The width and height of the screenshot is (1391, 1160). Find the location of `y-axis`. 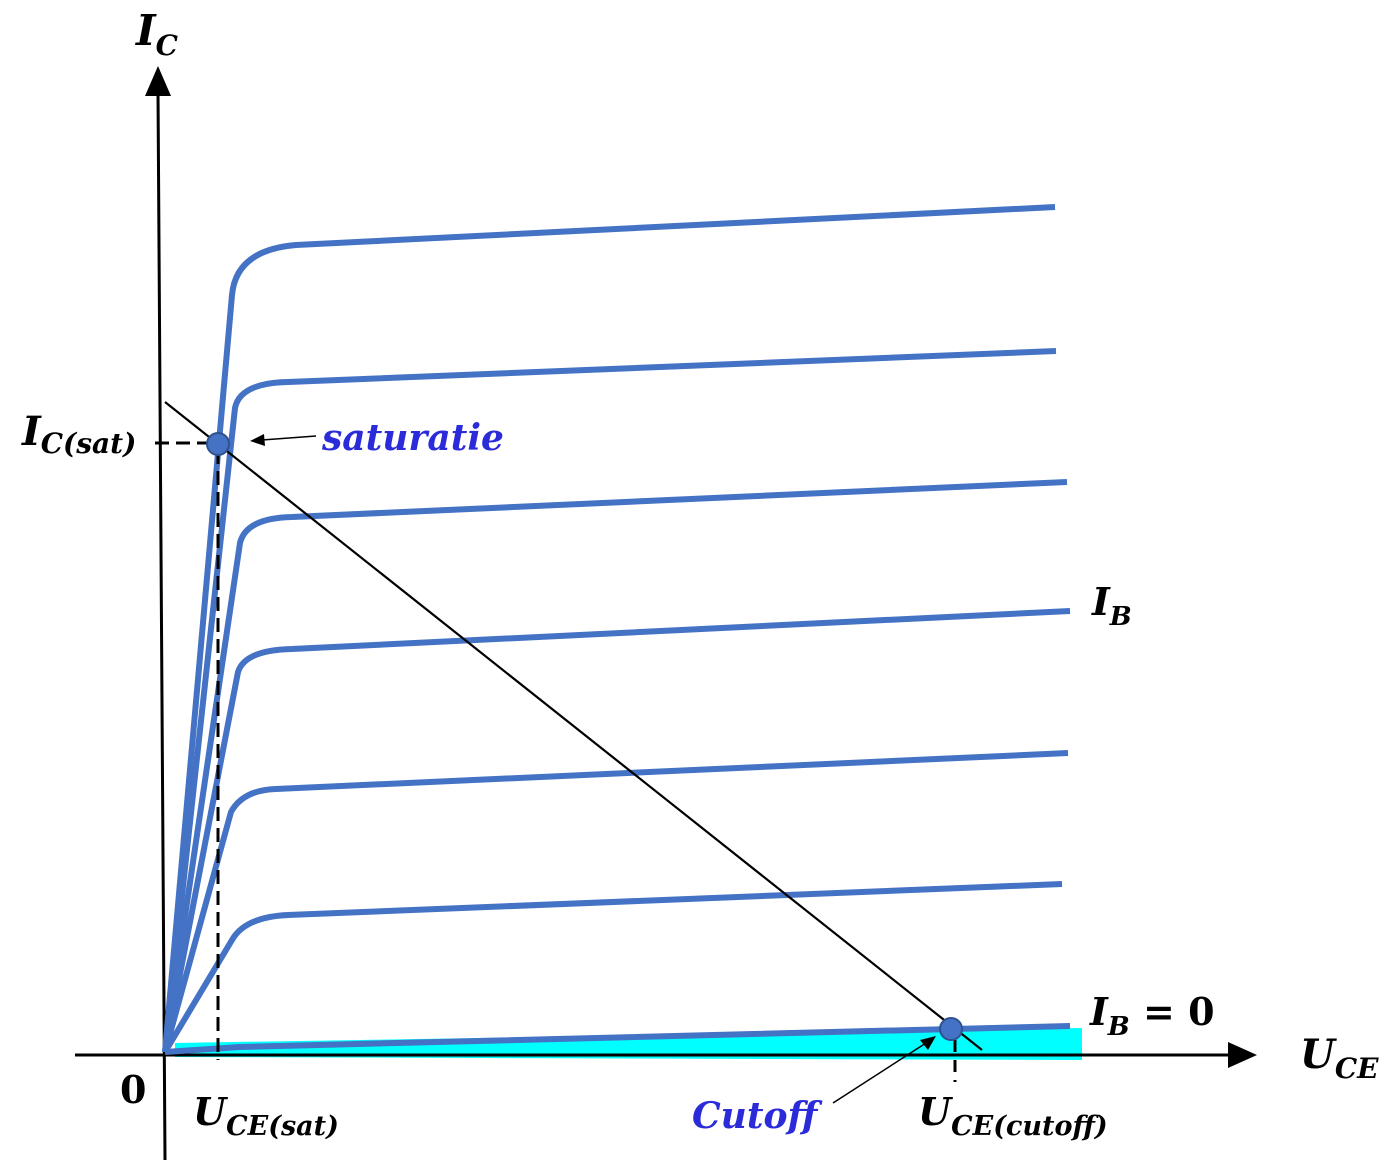

y-axis is located at coordinates (161, 625).